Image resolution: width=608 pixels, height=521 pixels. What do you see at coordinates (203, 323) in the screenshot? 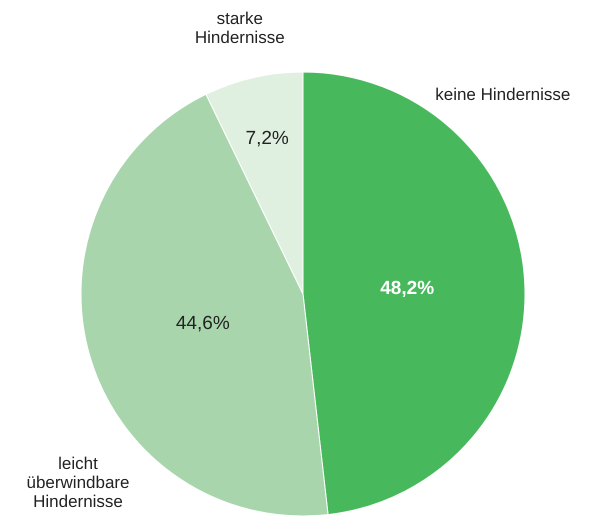
I see `data-label: 44,6%` at bounding box center [203, 323].